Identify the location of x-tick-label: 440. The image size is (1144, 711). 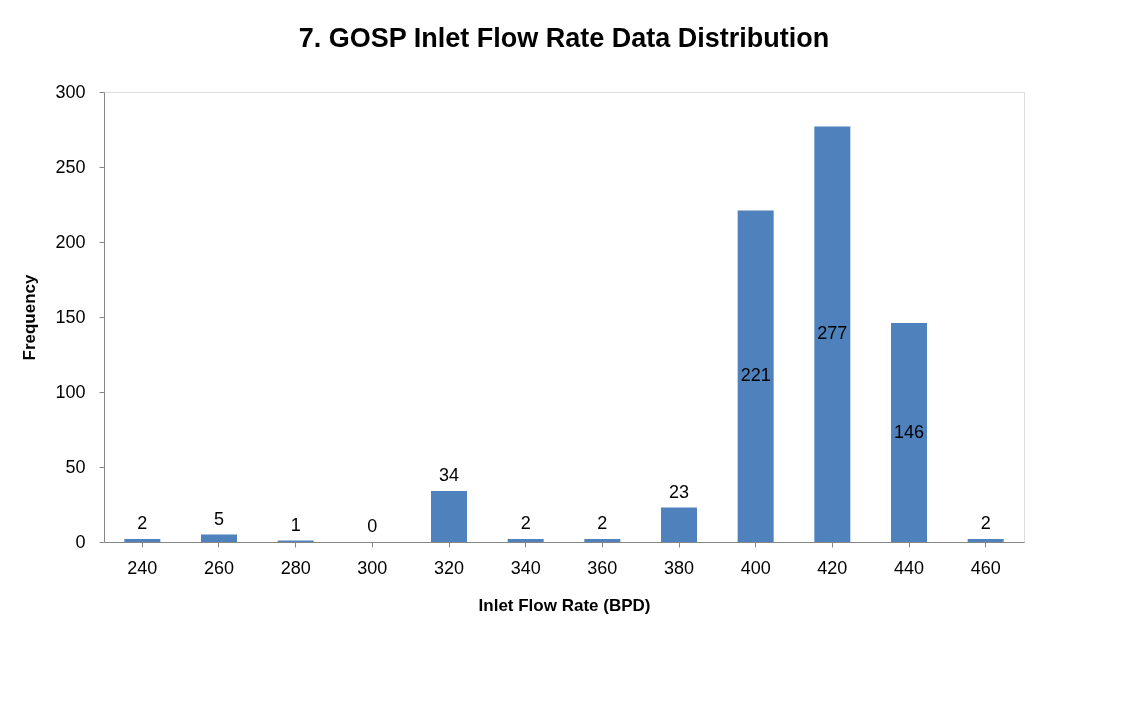
(909, 567).